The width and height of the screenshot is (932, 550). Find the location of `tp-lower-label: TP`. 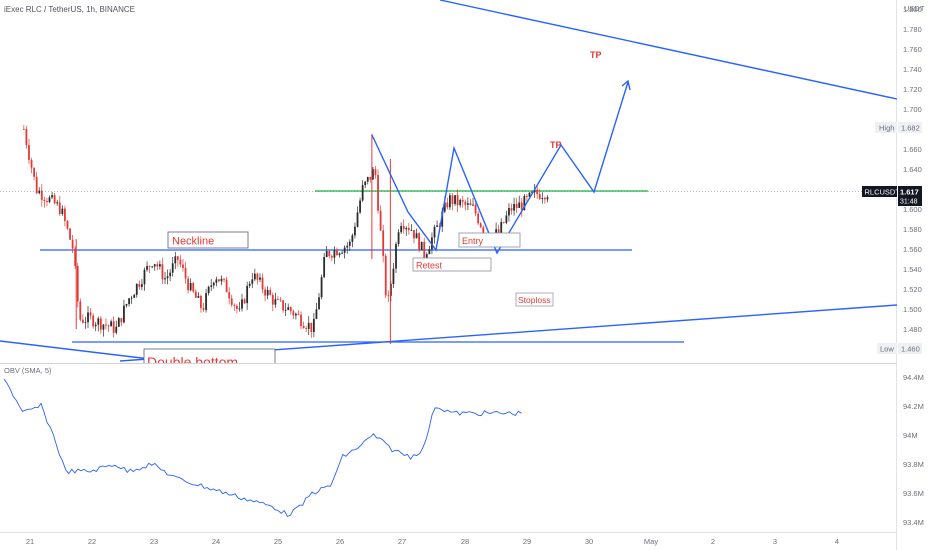

tp-lower-label: TP is located at coordinates (556, 145).